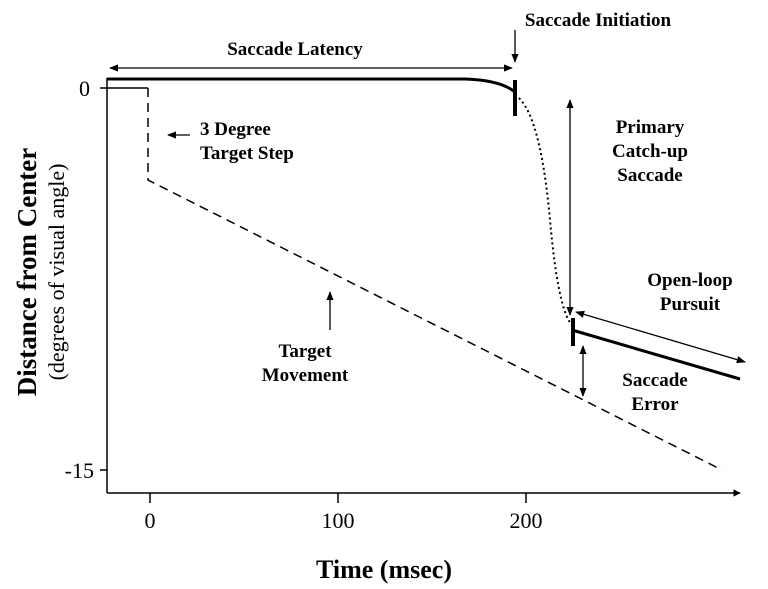  What do you see at coordinates (79, 470) in the screenshot?
I see `y-tick-label: -15` at bounding box center [79, 470].